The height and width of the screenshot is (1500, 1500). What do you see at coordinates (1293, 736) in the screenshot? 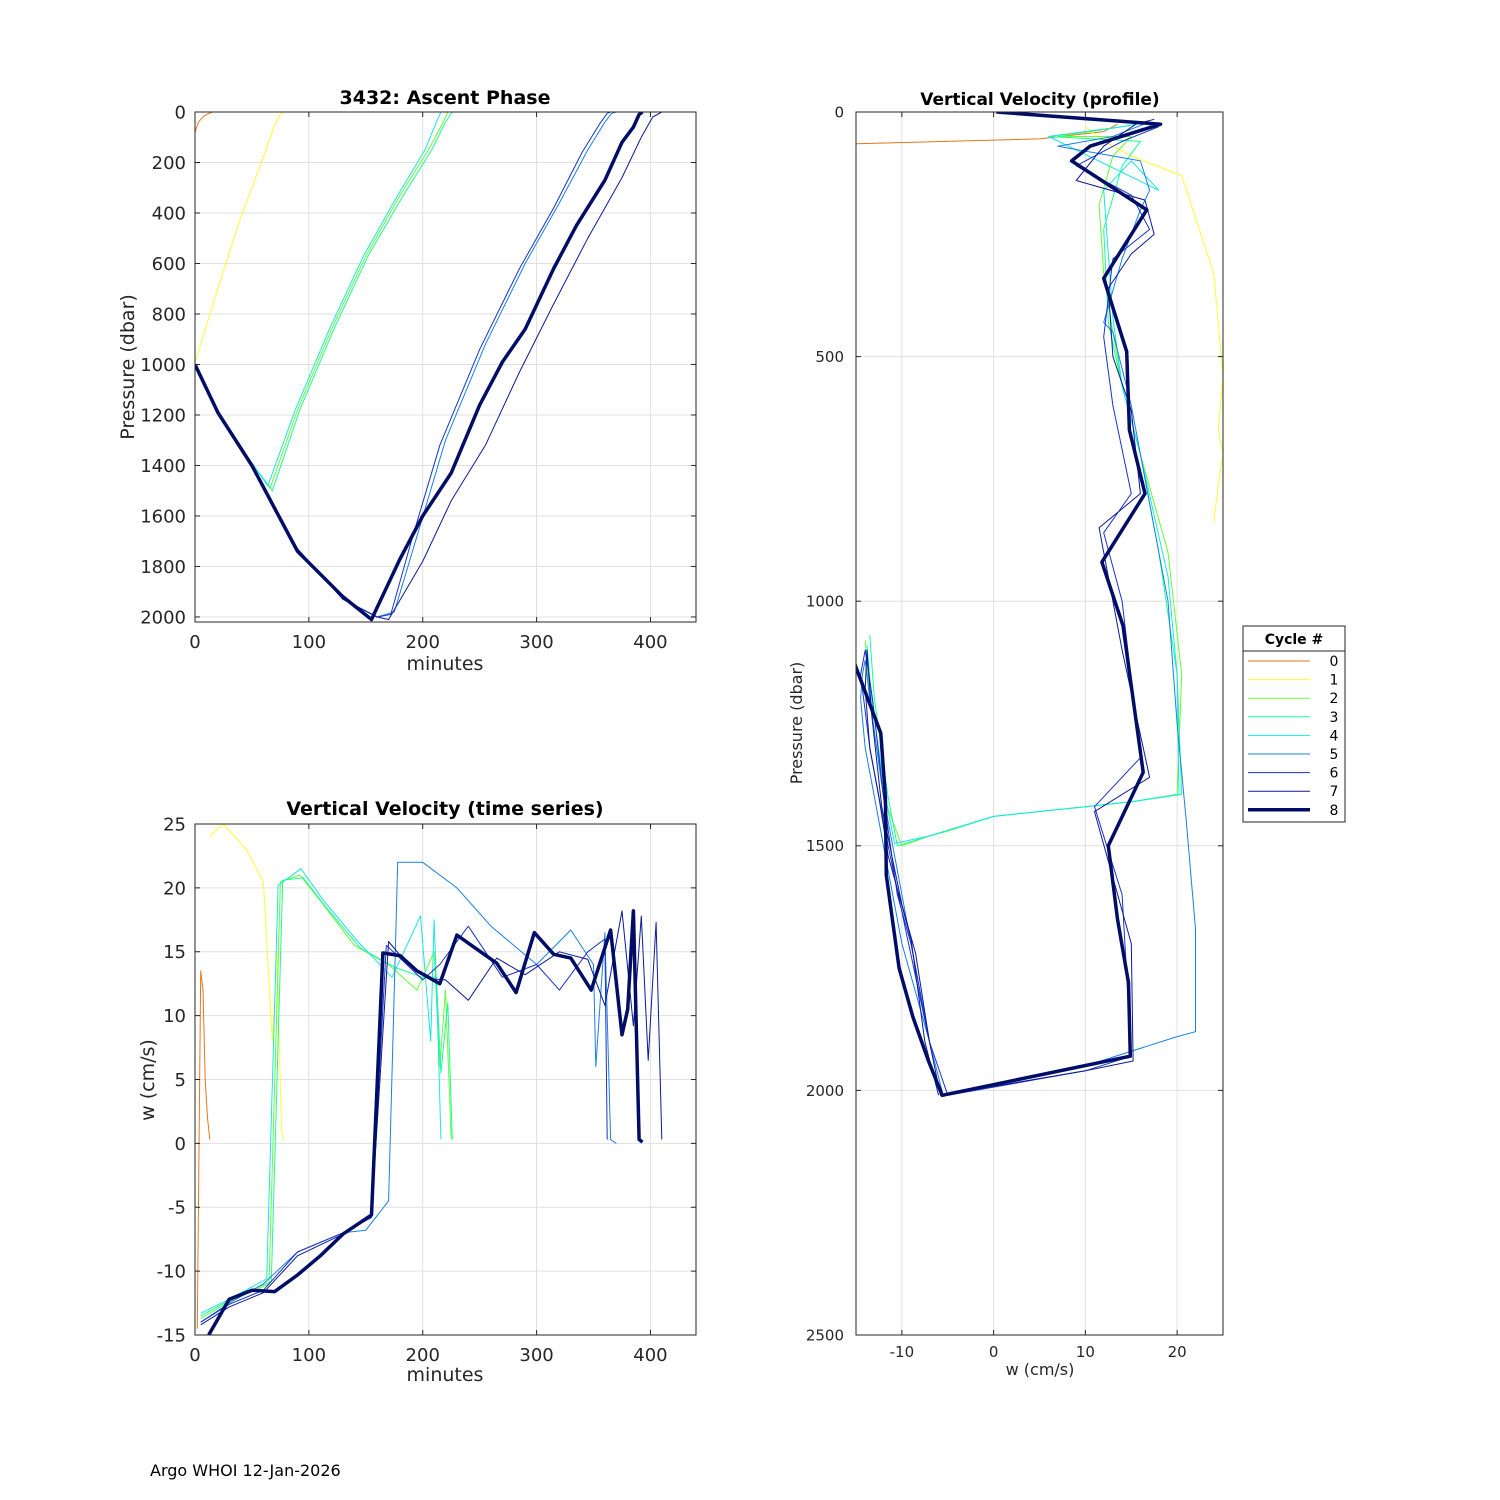
I see `legend-entries: 0 1 2 3 4 5 6 7 8` at bounding box center [1293, 736].